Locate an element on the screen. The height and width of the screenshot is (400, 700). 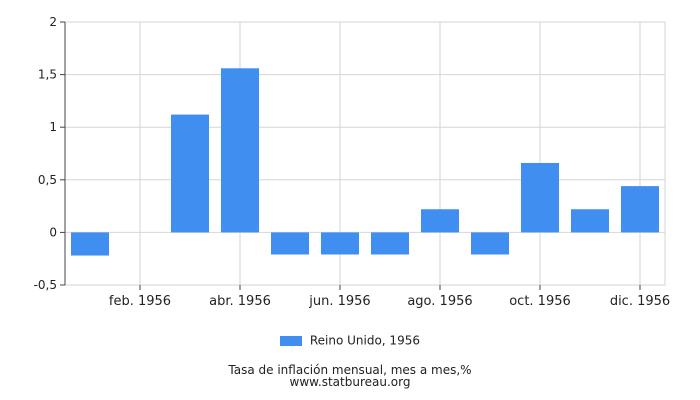
y-tick-label: 0,5 is located at coordinates (47, 180).